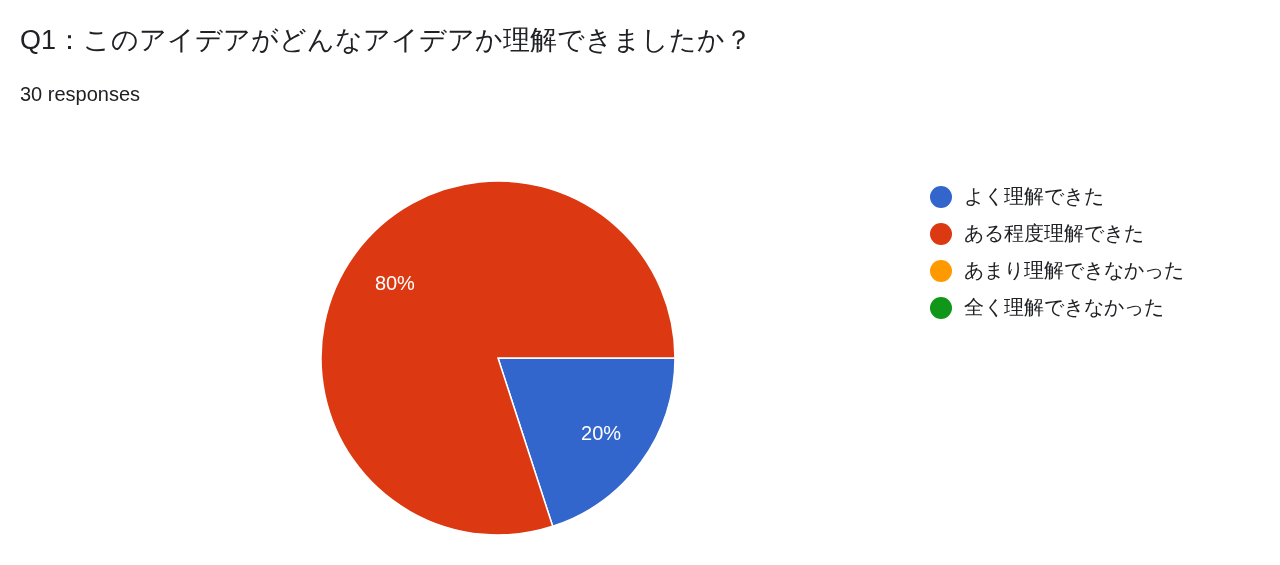 The width and height of the screenshot is (1280, 565). I want to click on legend-label: あまり理解できなかった, so click(1074, 270).